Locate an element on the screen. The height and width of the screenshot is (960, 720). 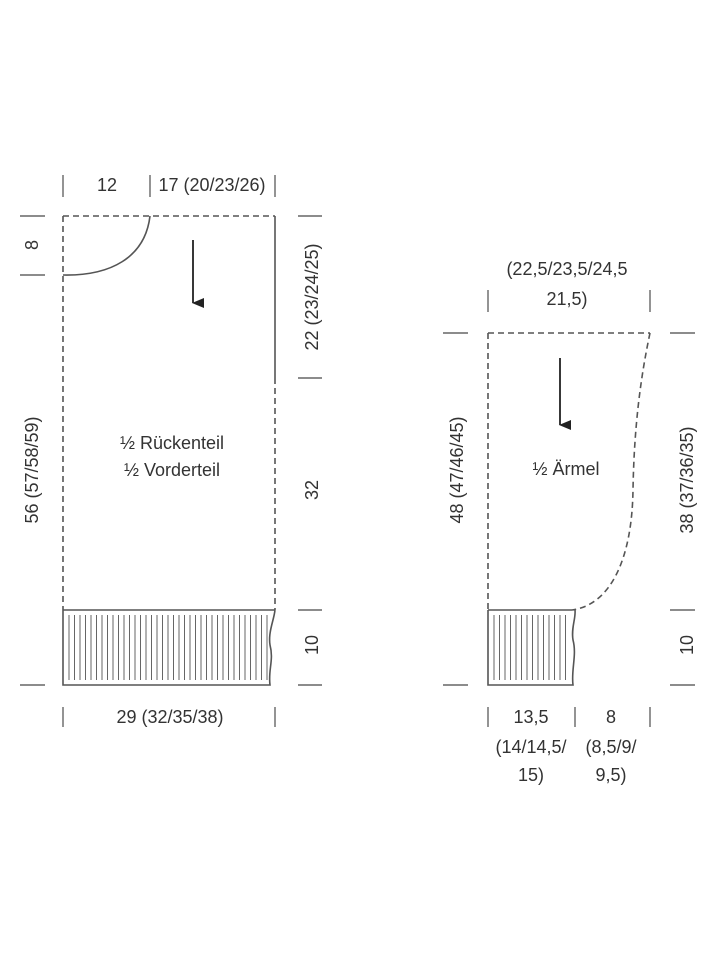
dimension-label: 12 is located at coordinates (107, 185).